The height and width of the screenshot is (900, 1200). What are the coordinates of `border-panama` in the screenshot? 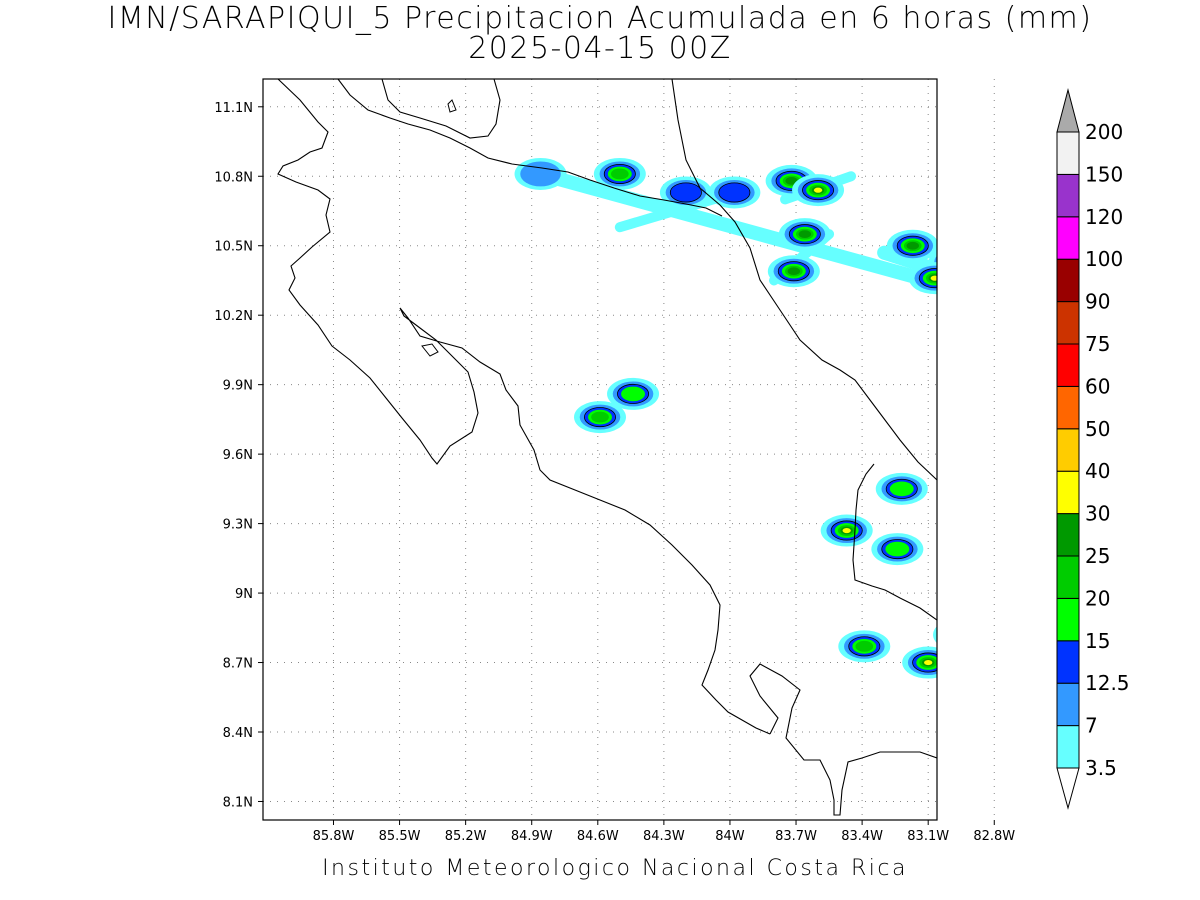 It's located at (894, 542).